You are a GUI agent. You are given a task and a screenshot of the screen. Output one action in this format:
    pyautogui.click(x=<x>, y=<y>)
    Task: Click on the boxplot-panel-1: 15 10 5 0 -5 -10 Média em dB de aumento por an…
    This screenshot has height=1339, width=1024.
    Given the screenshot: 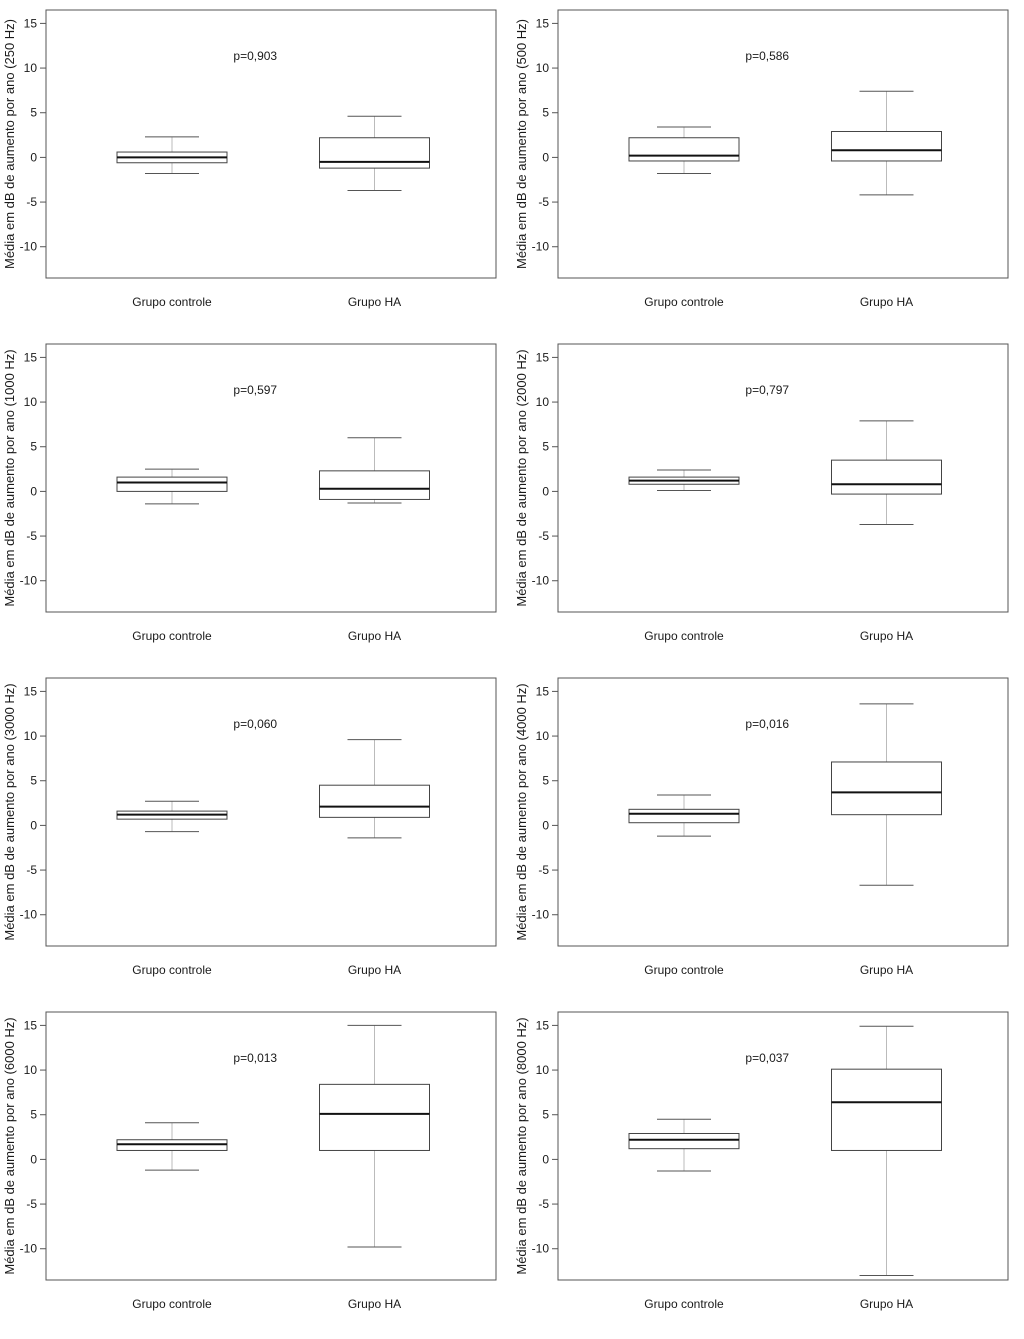 What is the action you would take?
    pyautogui.click(x=768, y=167)
    